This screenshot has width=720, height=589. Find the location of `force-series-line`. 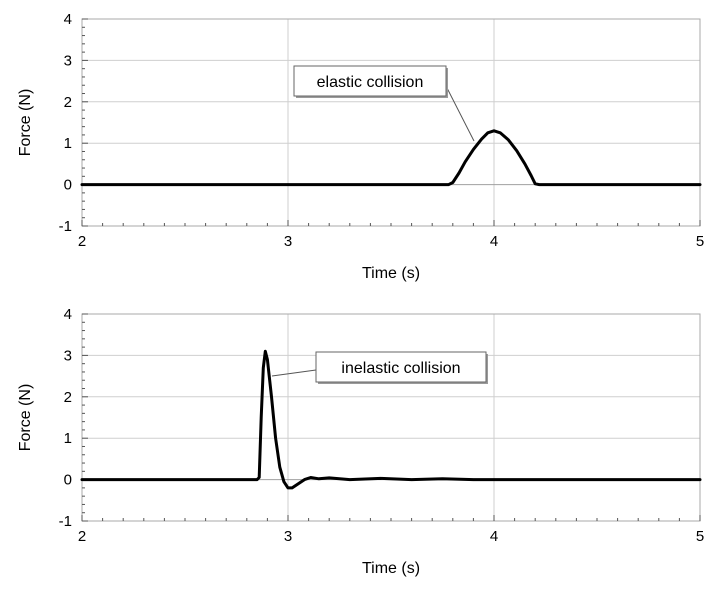

force-series-line is located at coordinates (391, 158).